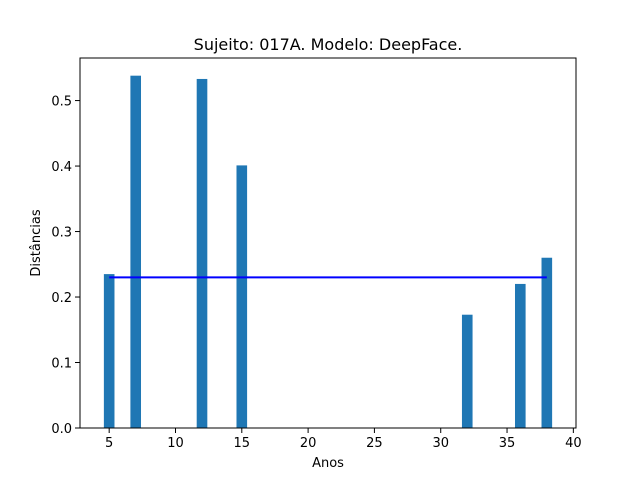  Describe the element at coordinates (328, 44) in the screenshot. I see `chart-title: Sujeito: 017A. Modelo: DeepFace.` at that location.